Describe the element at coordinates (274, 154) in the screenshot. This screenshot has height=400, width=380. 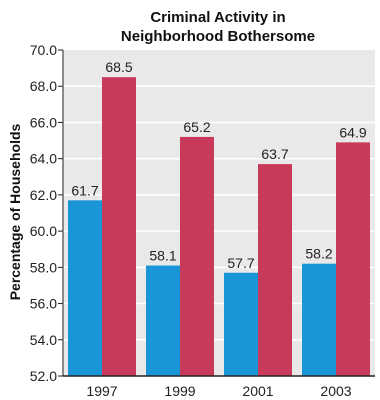
I see `data-label: 63.7` at that location.